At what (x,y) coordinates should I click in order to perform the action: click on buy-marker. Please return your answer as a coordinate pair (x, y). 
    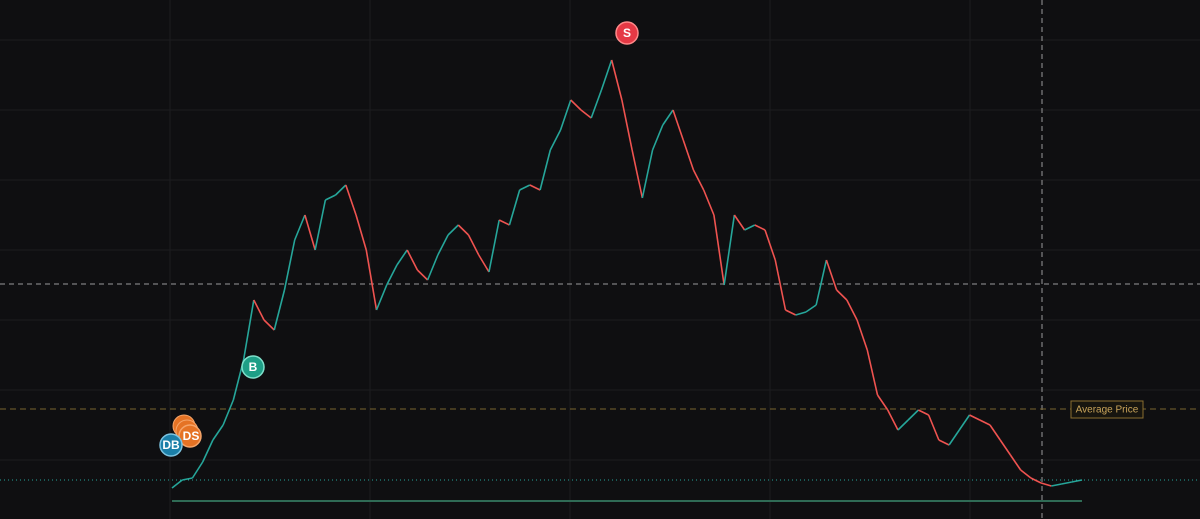
    Looking at the image, I should click on (253, 367).